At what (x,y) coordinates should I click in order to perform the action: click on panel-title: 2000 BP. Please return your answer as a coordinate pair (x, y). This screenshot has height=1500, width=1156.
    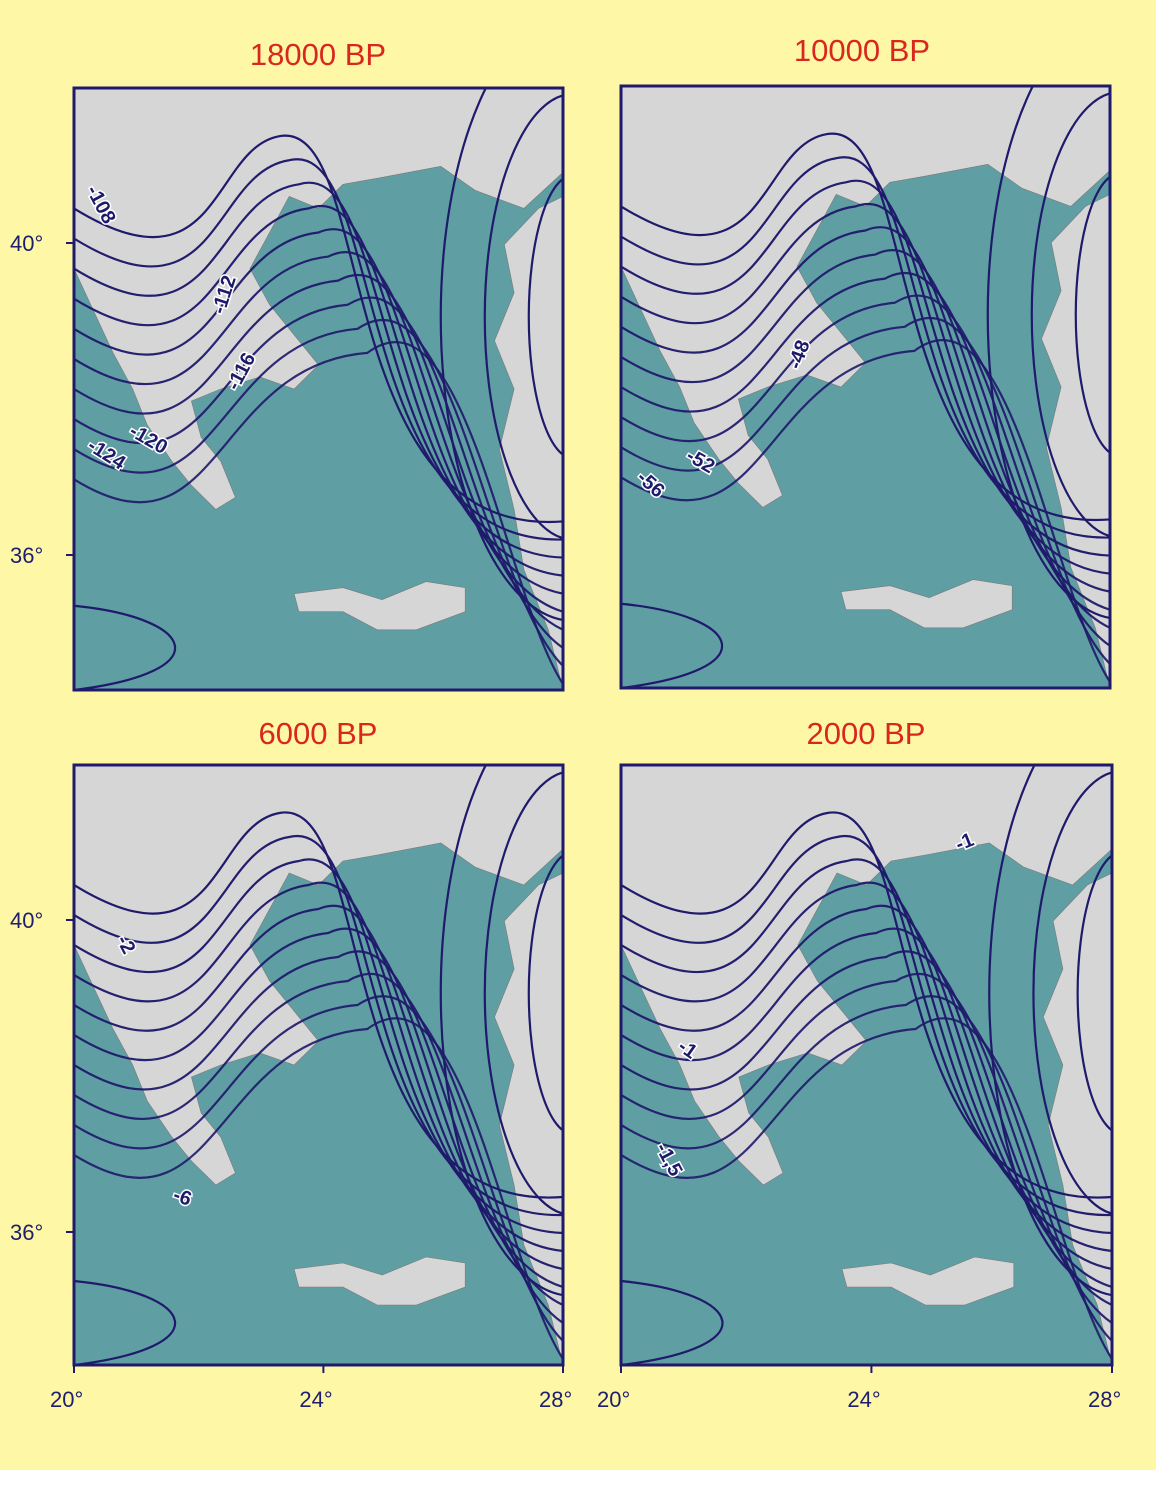
    Looking at the image, I should click on (866, 733).